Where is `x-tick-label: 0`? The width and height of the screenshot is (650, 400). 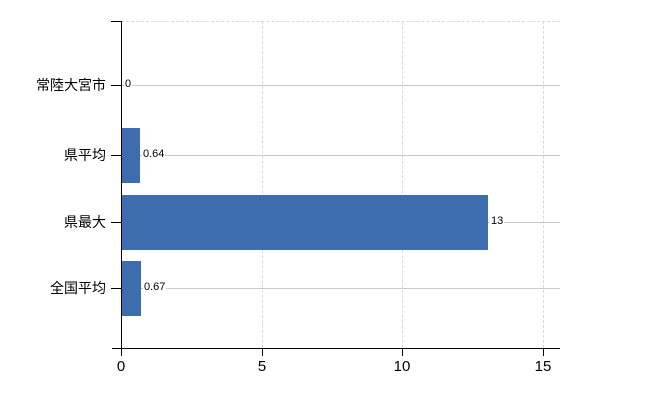
x-tick-label: 0 is located at coordinates (121, 366).